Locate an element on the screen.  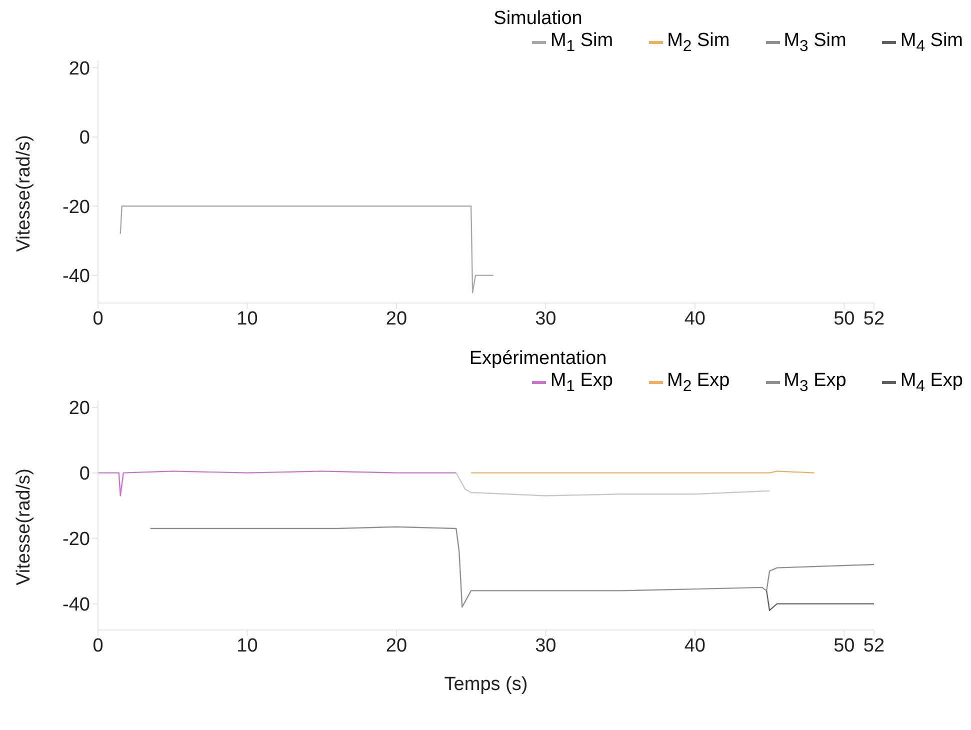
legend-label: M$_{2}$ Exp is located at coordinates (698, 383).